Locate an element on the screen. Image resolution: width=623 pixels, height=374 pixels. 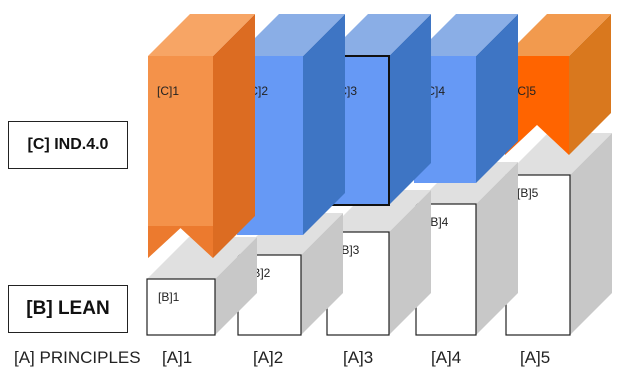
ind40-block-label-5: [C]5 is located at coordinates (525, 91).